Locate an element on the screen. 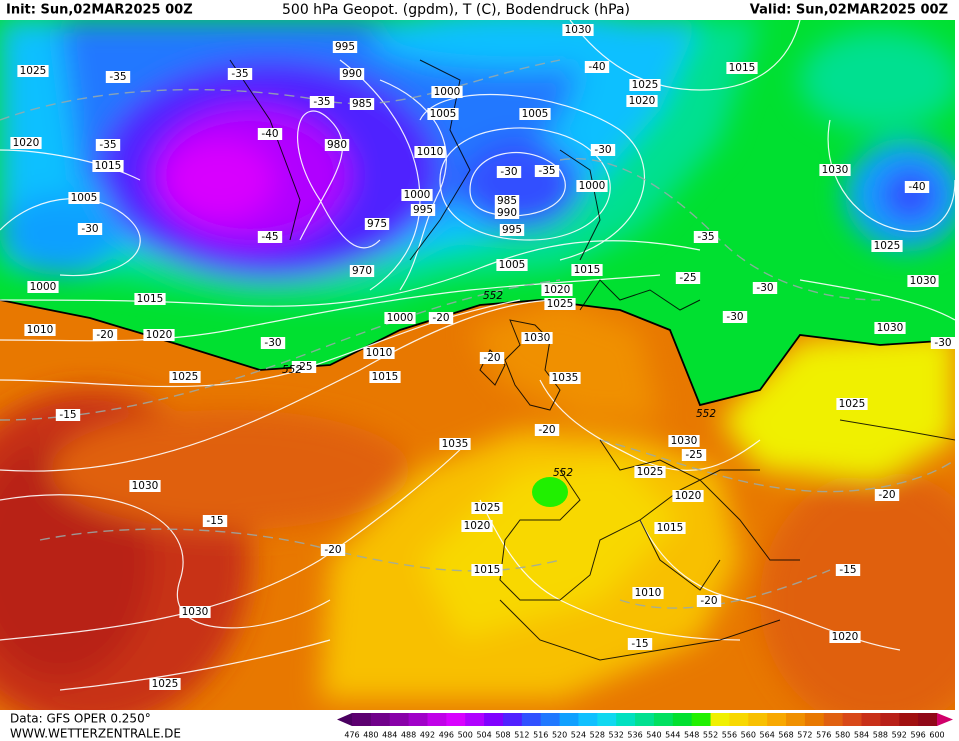 The width and height of the screenshot is (959, 741). colorbar-tick-label: 480 is located at coordinates (370, 735).